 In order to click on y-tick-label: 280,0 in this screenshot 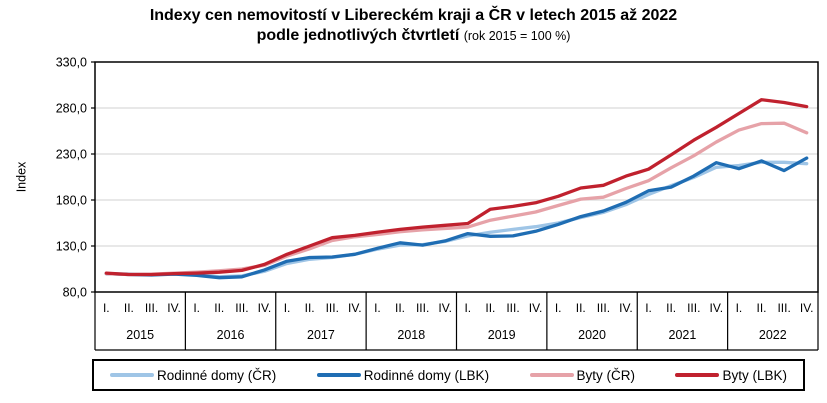, I will do `click(71, 109)`.